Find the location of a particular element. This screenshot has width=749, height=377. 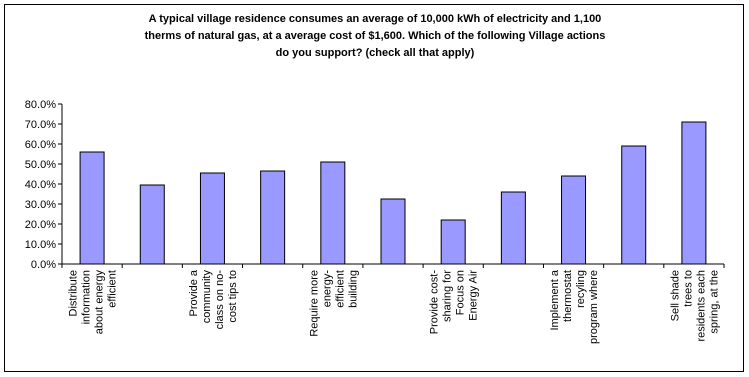

y-tick-label: 30.0% is located at coordinates (40, 205).